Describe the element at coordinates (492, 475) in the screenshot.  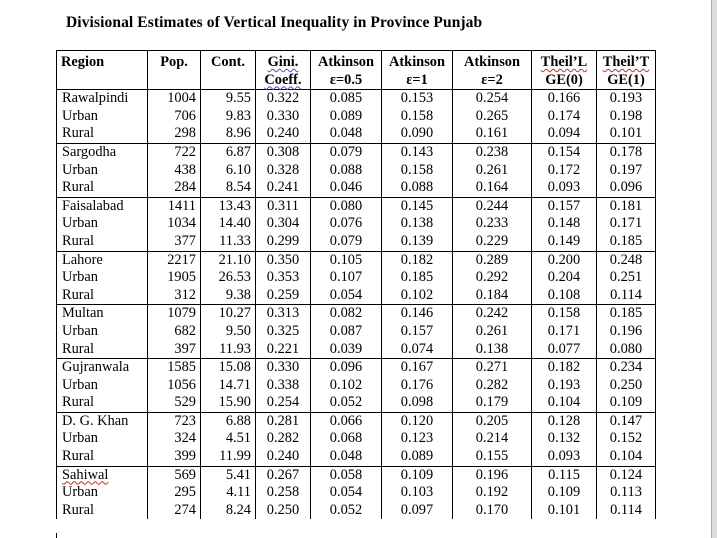
I see `cell-atkinson-2: 0.196` at that location.